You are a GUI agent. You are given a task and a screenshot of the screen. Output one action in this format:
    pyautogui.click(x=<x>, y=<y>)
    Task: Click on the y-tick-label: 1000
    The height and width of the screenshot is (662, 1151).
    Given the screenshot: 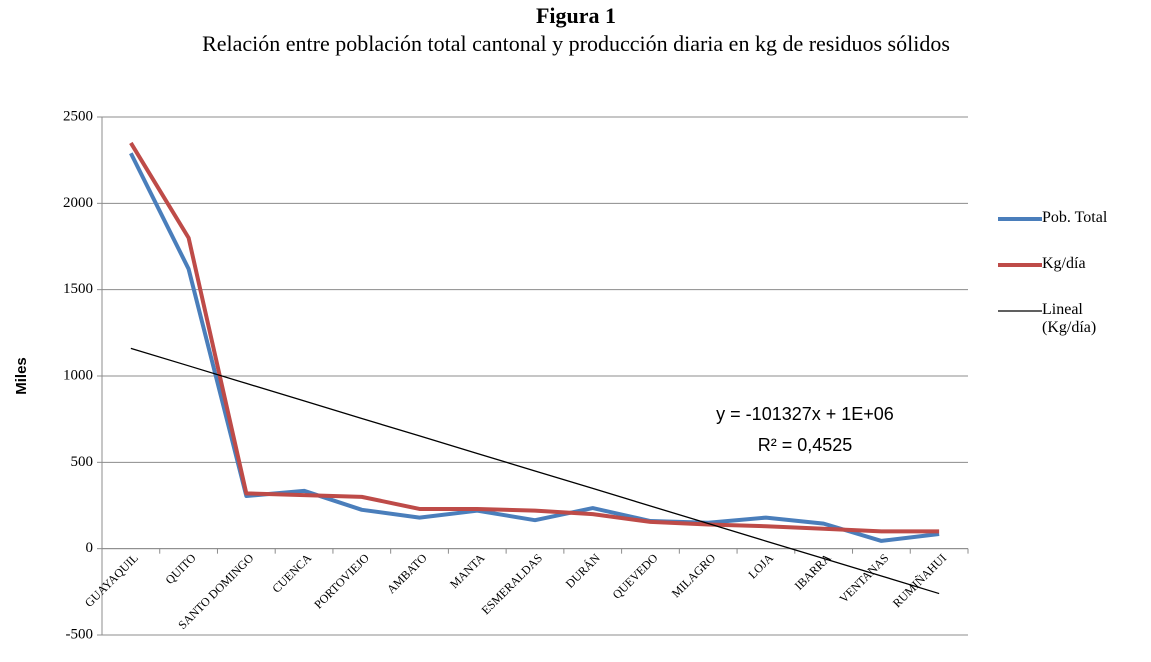 What is the action you would take?
    pyautogui.click(x=78, y=375)
    